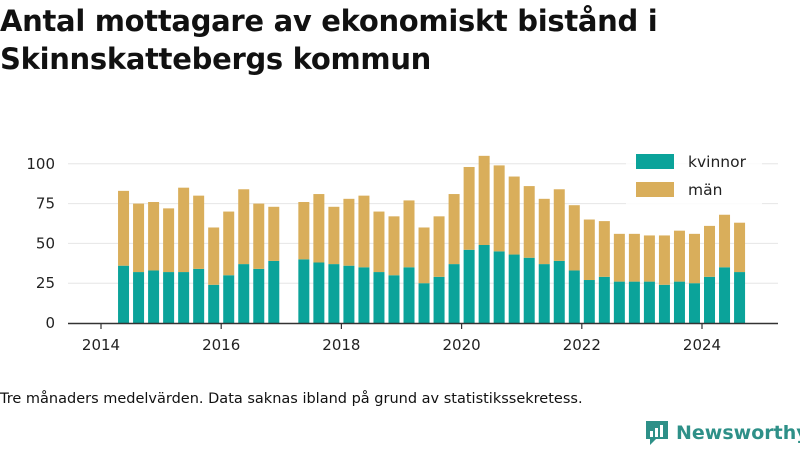  Describe the element at coordinates (655, 161) in the screenshot. I see `legend-swatch-kvinnor` at that location.